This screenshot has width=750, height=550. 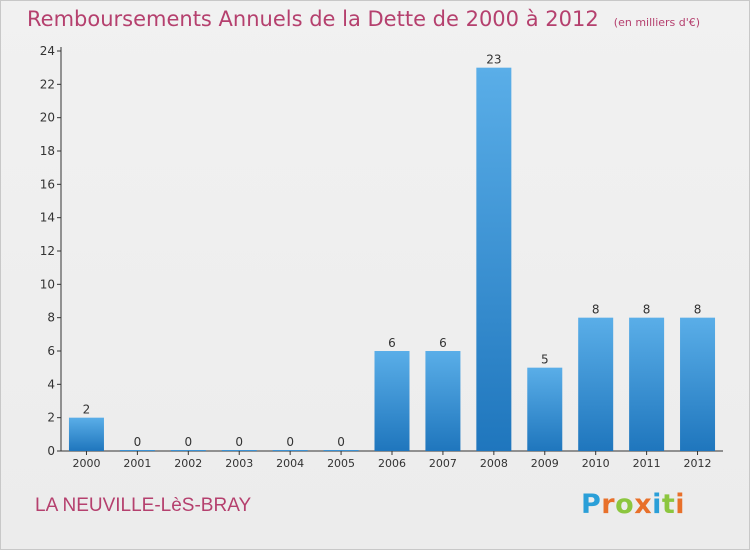 What do you see at coordinates (86, 434) in the screenshot?
I see `bar-2000` at bounding box center [86, 434].